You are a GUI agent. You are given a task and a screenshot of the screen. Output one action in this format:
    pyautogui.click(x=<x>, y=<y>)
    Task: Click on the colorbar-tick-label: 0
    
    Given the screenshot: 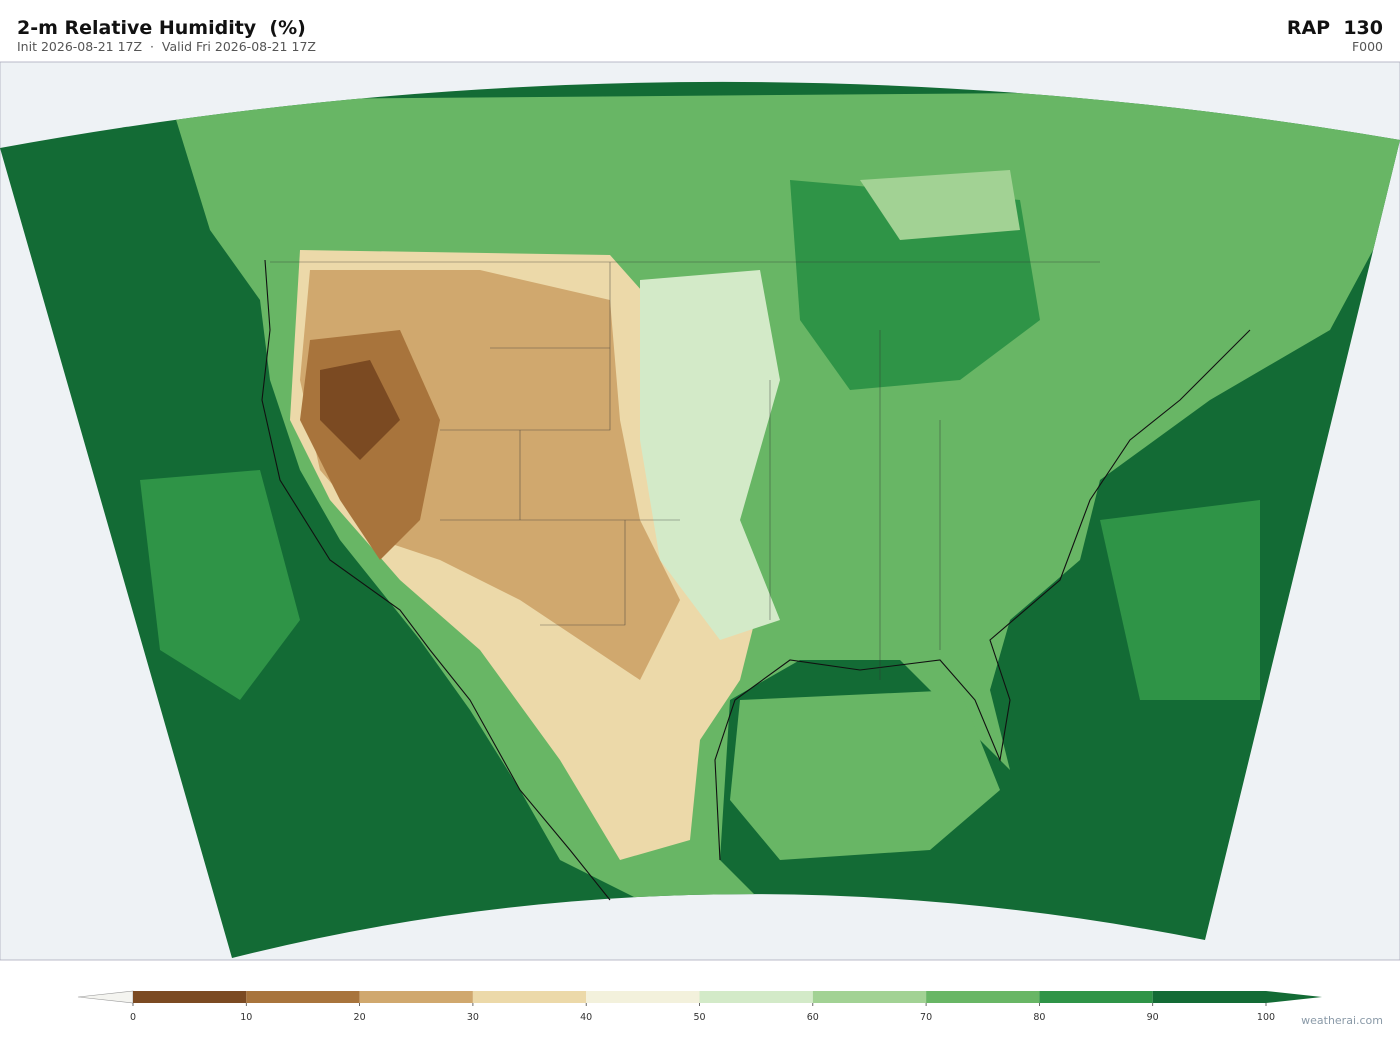 What is the action you would take?
    pyautogui.click(x=133, y=1017)
    